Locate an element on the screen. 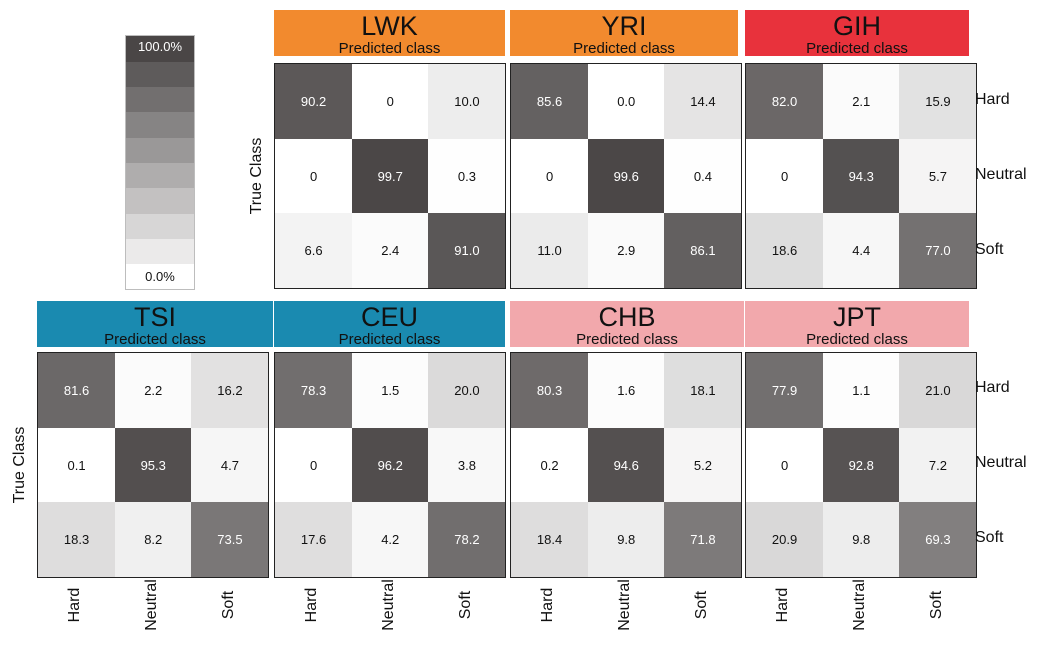  panel-header-jpt: JPT Predicted class is located at coordinates (857, 324).